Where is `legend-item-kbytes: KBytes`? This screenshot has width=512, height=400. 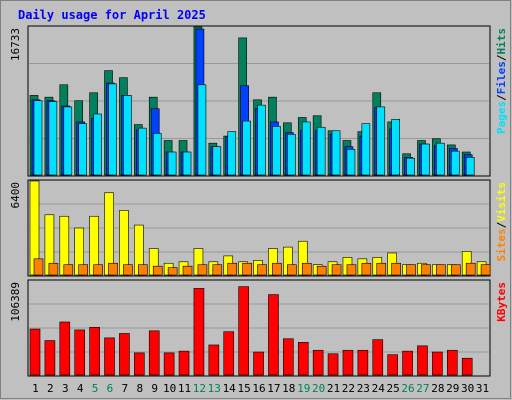
legend-item-kbytes: KBytes is located at coordinates (501, 302).